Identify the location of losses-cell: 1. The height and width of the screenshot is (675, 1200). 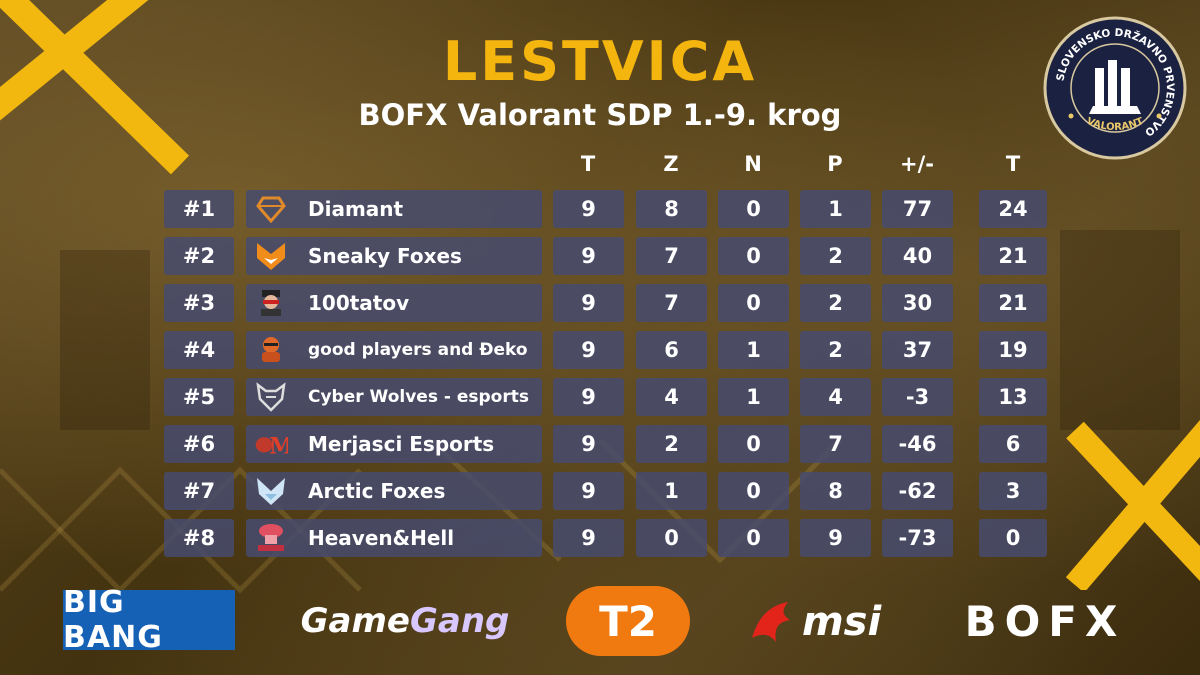
(835, 209).